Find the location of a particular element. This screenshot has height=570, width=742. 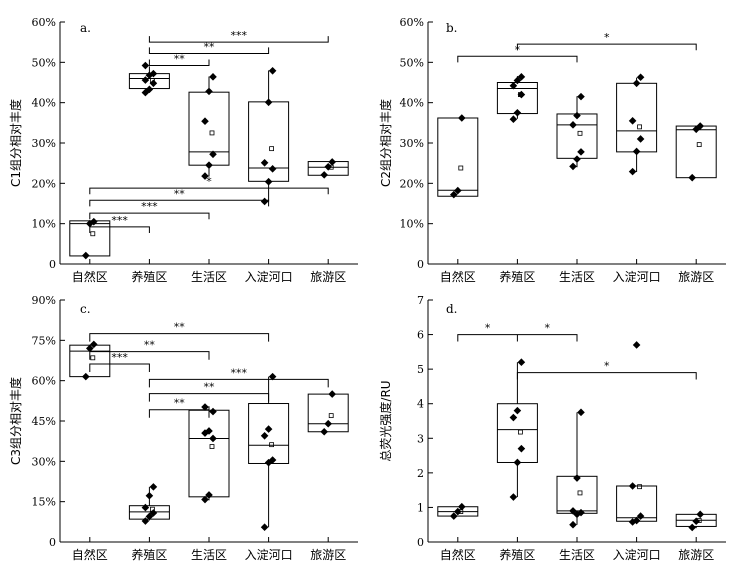

y-tick-label: 30% is located at coordinates (412, 143).